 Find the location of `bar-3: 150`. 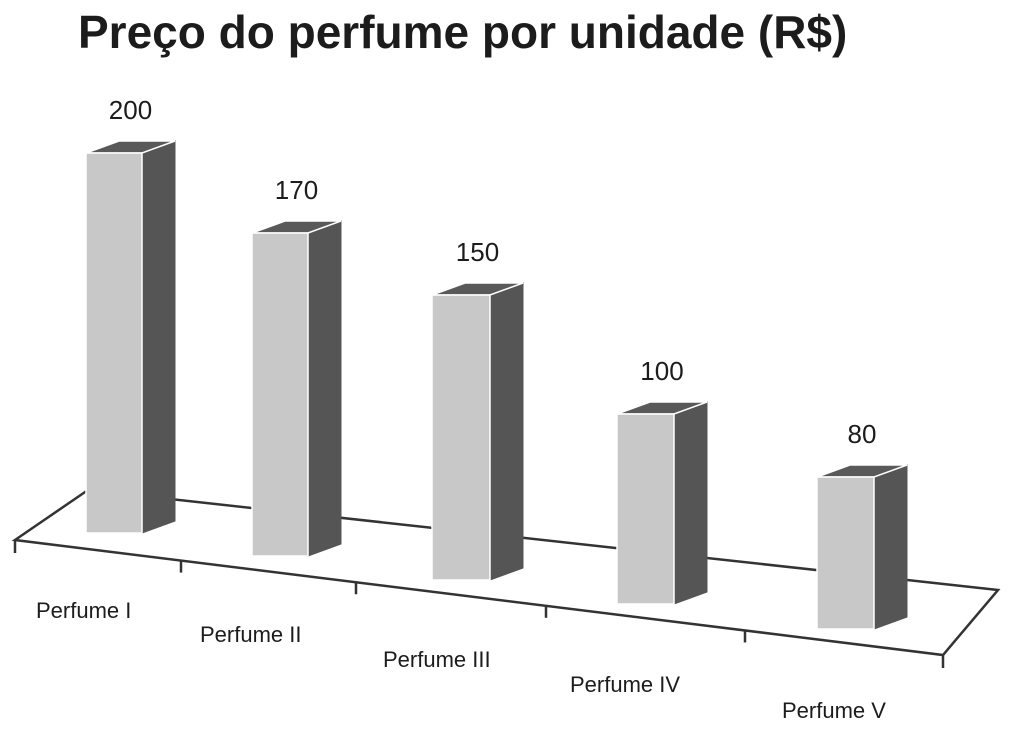

bar-3: 150 is located at coordinates (477, 409).